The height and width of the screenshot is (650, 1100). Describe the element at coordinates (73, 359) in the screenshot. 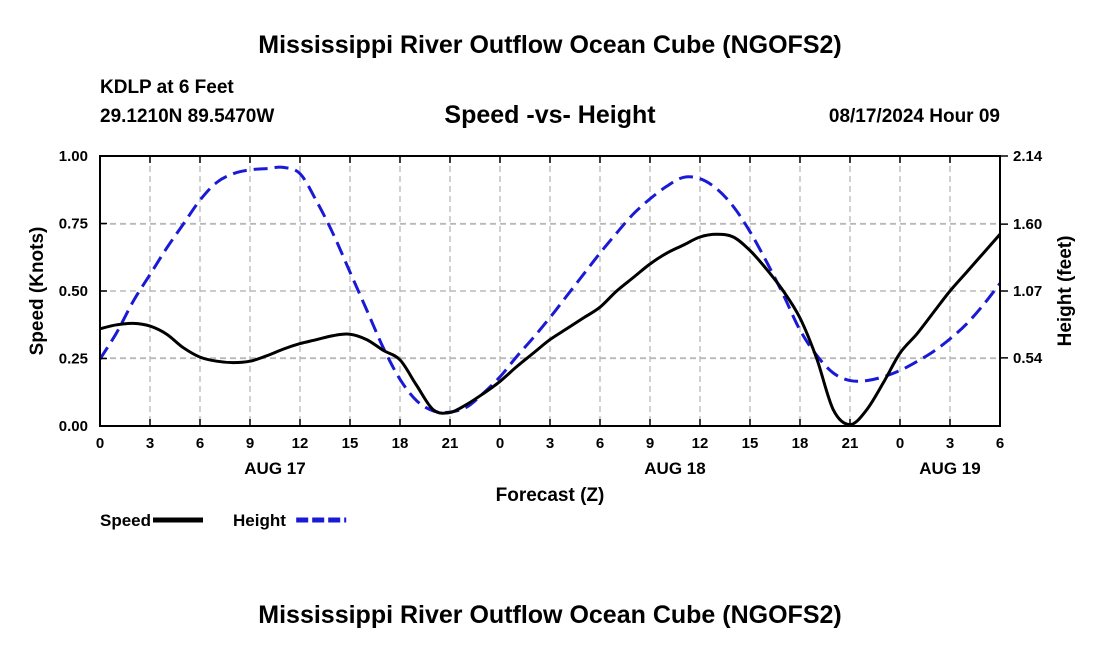

I see `y-tick-label: 0.25` at that location.